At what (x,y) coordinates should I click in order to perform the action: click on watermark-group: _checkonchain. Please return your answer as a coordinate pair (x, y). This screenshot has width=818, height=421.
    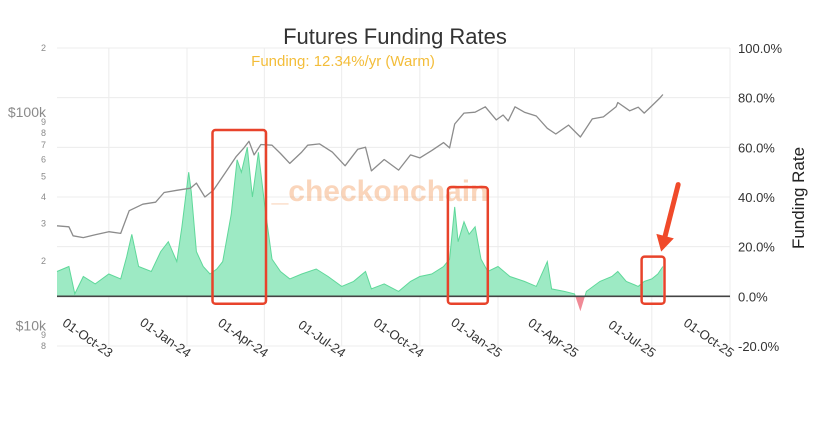
    Looking at the image, I should click on (380, 191).